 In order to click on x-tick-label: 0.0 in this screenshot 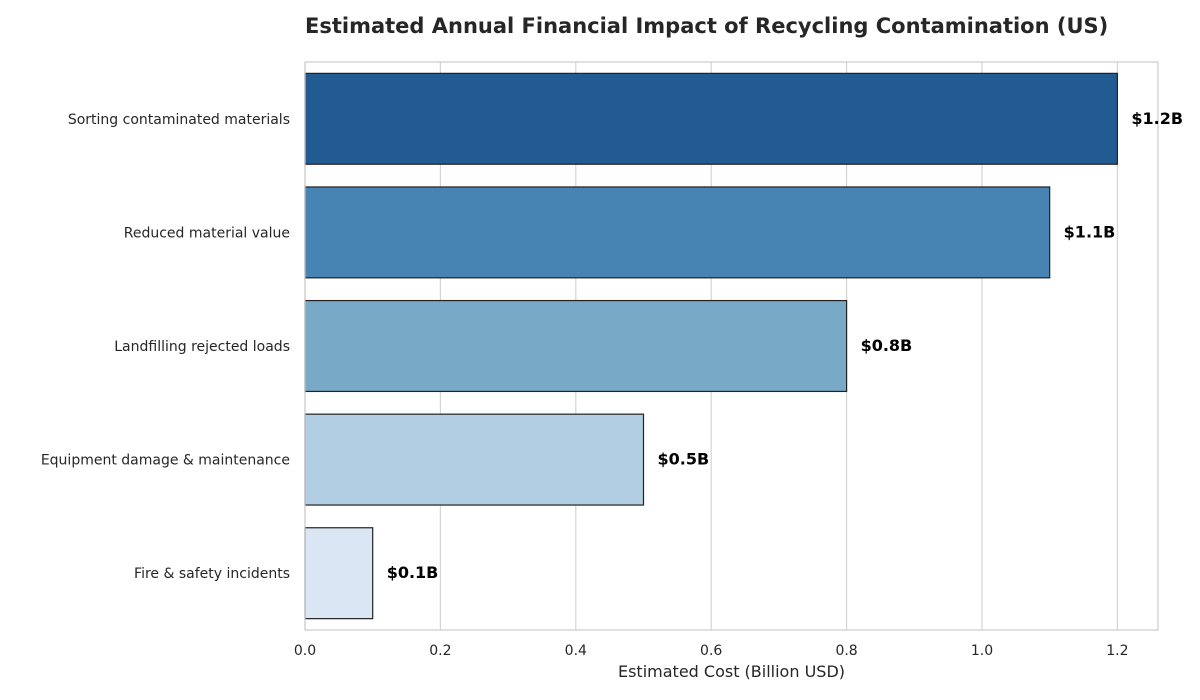, I will do `click(305, 651)`.